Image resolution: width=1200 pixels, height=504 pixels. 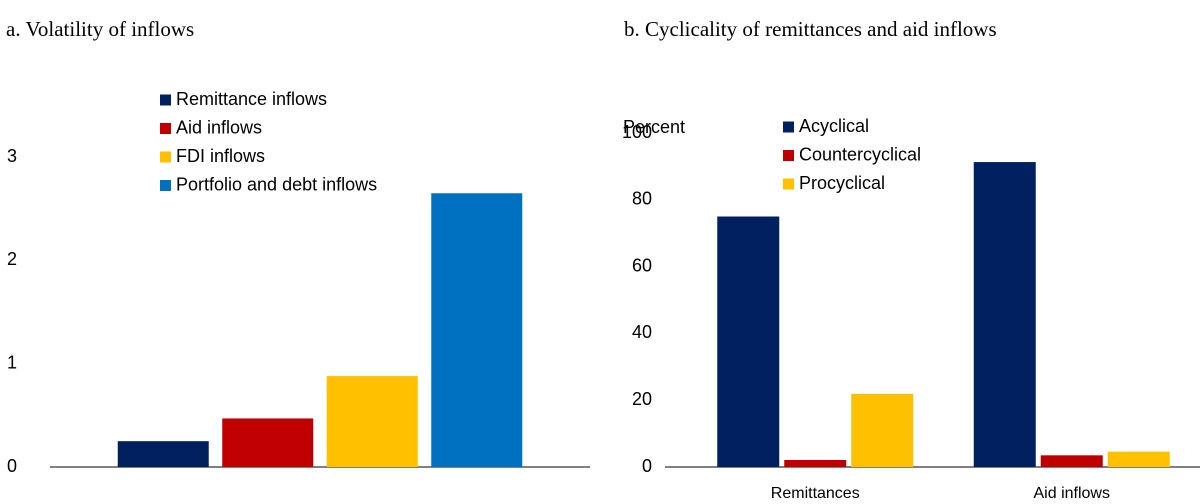 What do you see at coordinates (860, 154) in the screenshot?
I see `legend-label: Countercyclical` at bounding box center [860, 154].